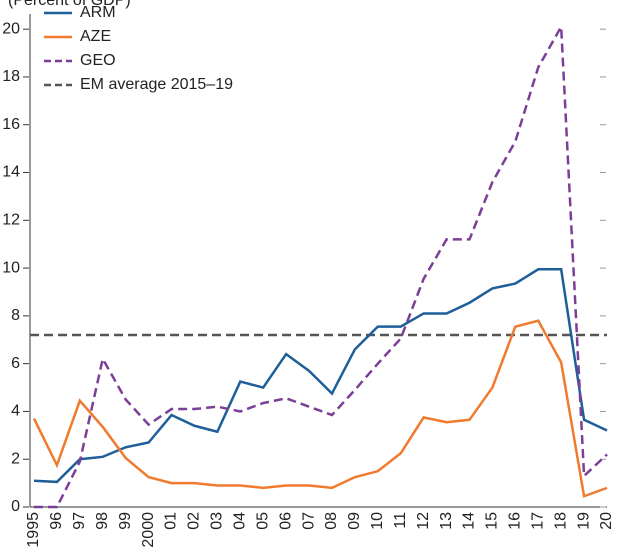 This screenshot has height=558, width=617. Describe the element at coordinates (95, 36) in the screenshot. I see `legend-label: AZE` at that location.